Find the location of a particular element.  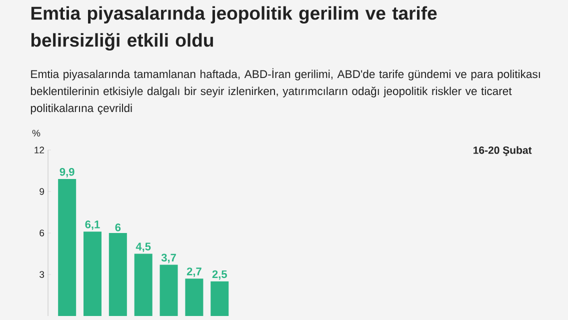

y-tick-label: 3 is located at coordinates (42, 274).